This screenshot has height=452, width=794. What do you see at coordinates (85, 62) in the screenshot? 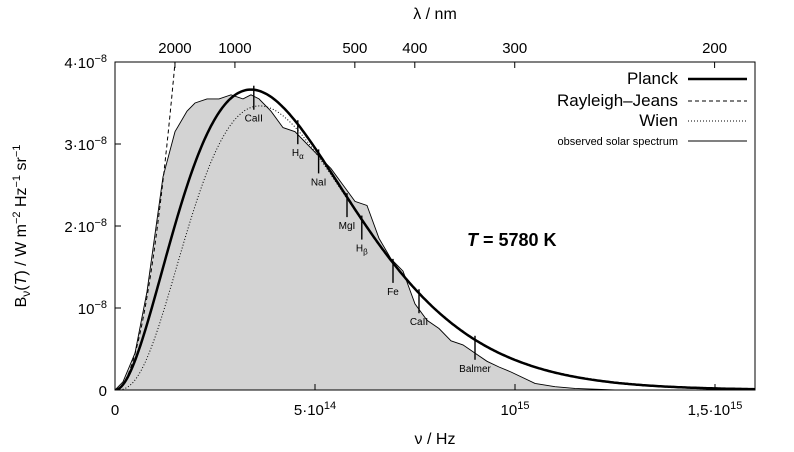
I see `y-tick-label-4: 4·10⁻⁸` at bounding box center [85, 62].